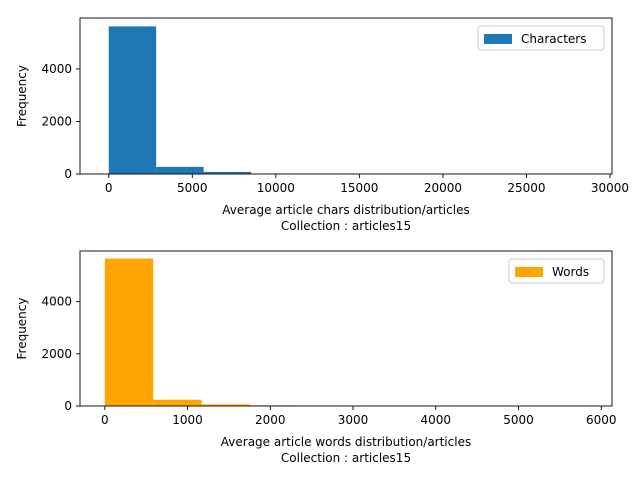 The width and height of the screenshot is (640, 480). I want to click on legend: Characters, so click(541, 38).